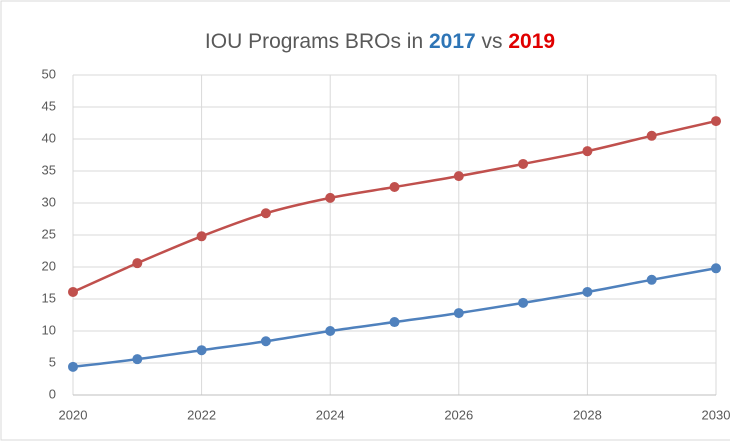  What do you see at coordinates (49, 297) in the screenshot?
I see `y-tick-label: 15` at bounding box center [49, 297].